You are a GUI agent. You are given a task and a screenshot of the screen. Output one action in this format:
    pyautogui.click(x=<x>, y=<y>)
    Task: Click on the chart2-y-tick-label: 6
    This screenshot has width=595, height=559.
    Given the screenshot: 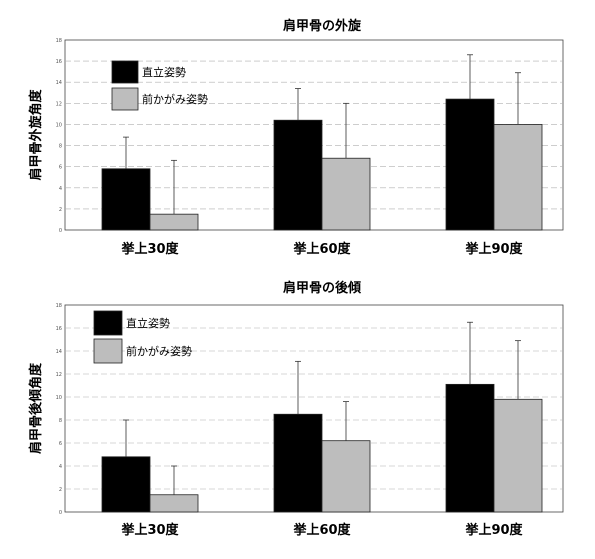 What is the action you would take?
    pyautogui.click(x=60, y=444)
    